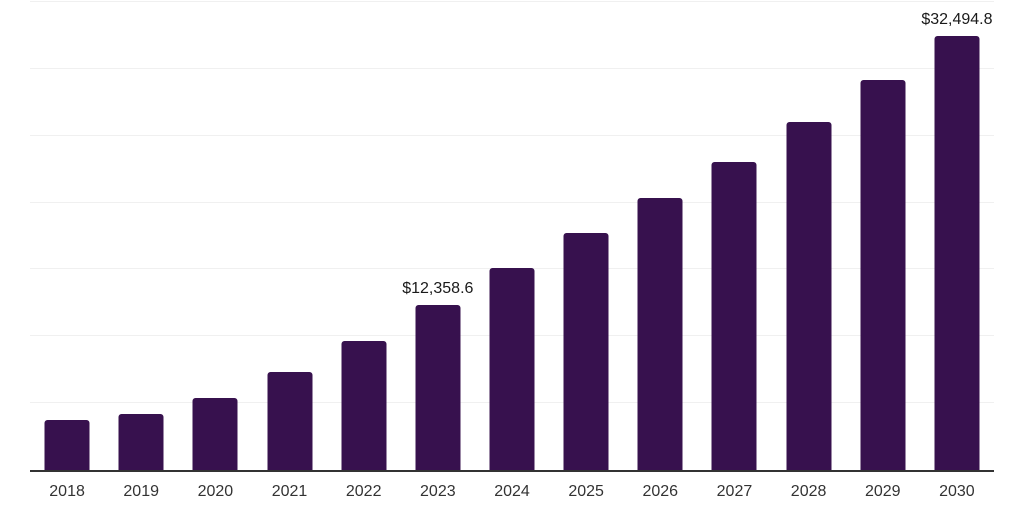 This screenshot has width=1024, height=512. What do you see at coordinates (438, 250) in the screenshot?
I see `bar-slot-2023: $12,358.6 2023` at bounding box center [438, 250].